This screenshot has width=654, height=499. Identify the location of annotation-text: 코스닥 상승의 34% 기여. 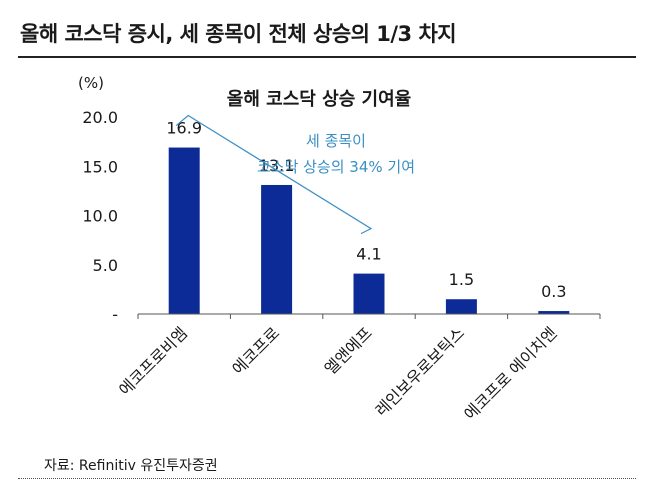
(336, 167).